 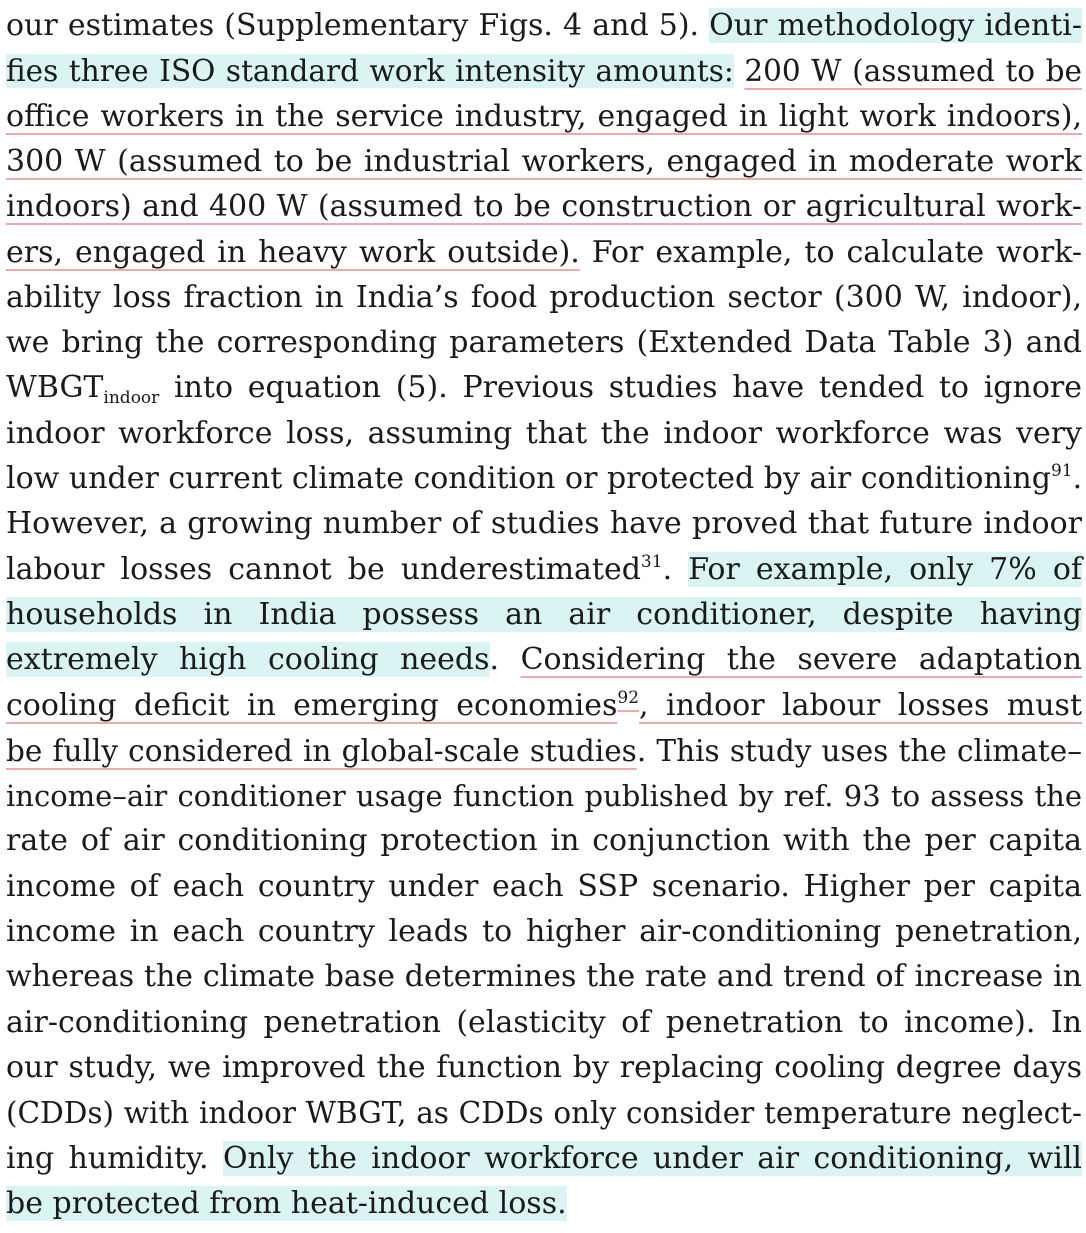 What do you see at coordinates (860, 705) in the screenshot?
I see `underlined-text: , indoor labour losses must` at bounding box center [860, 705].